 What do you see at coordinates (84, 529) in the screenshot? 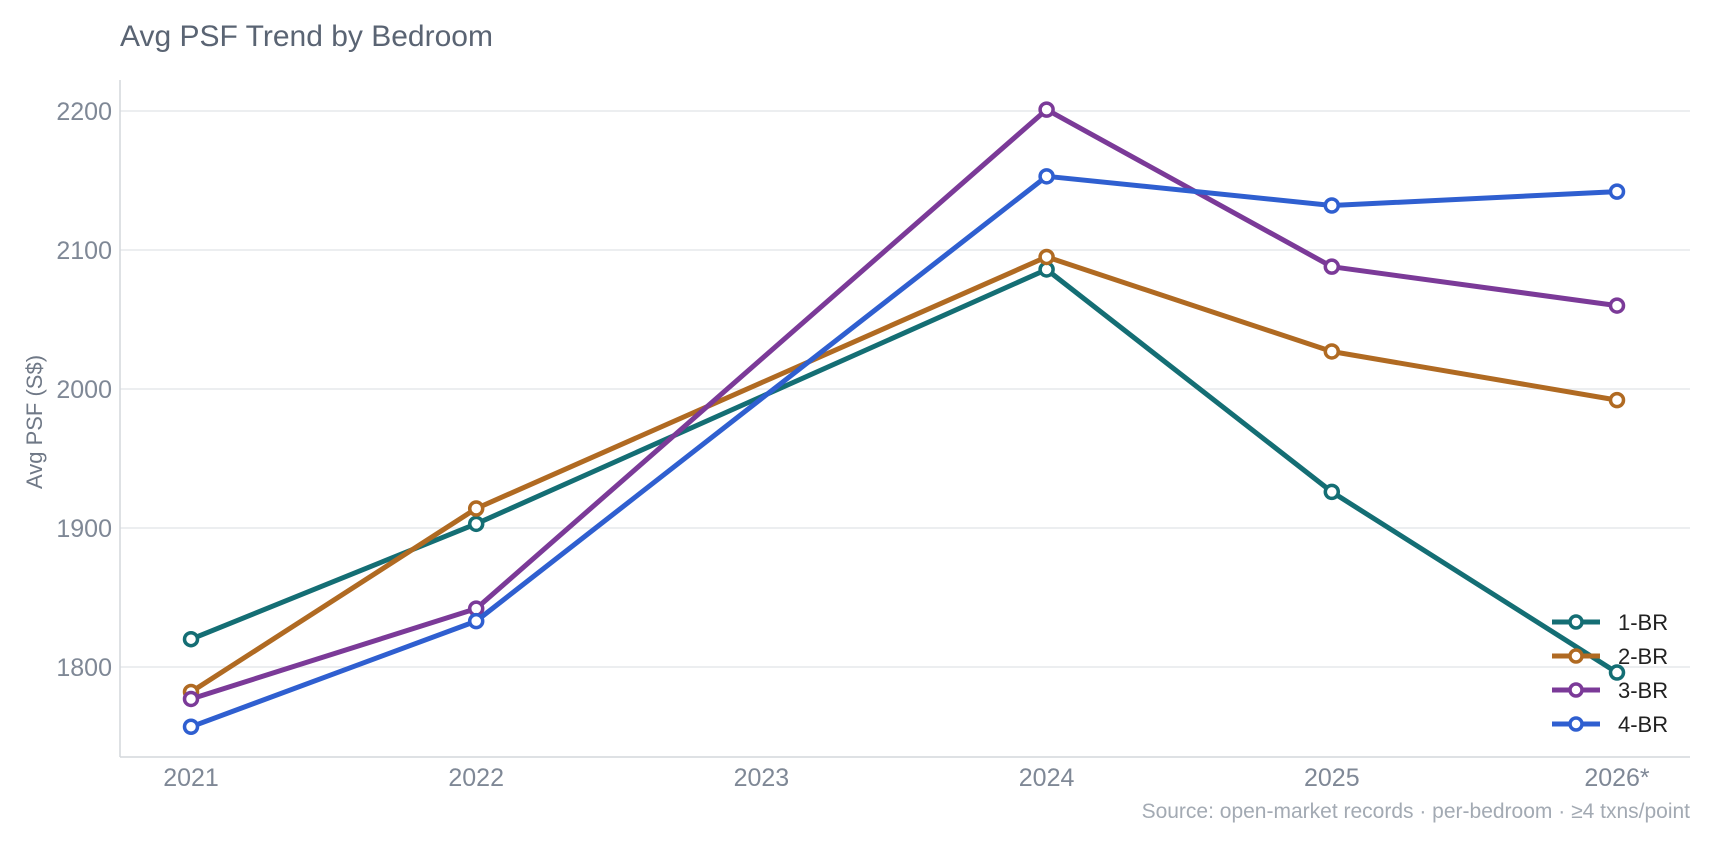
I see `y-tick-label: 1900` at bounding box center [84, 529].